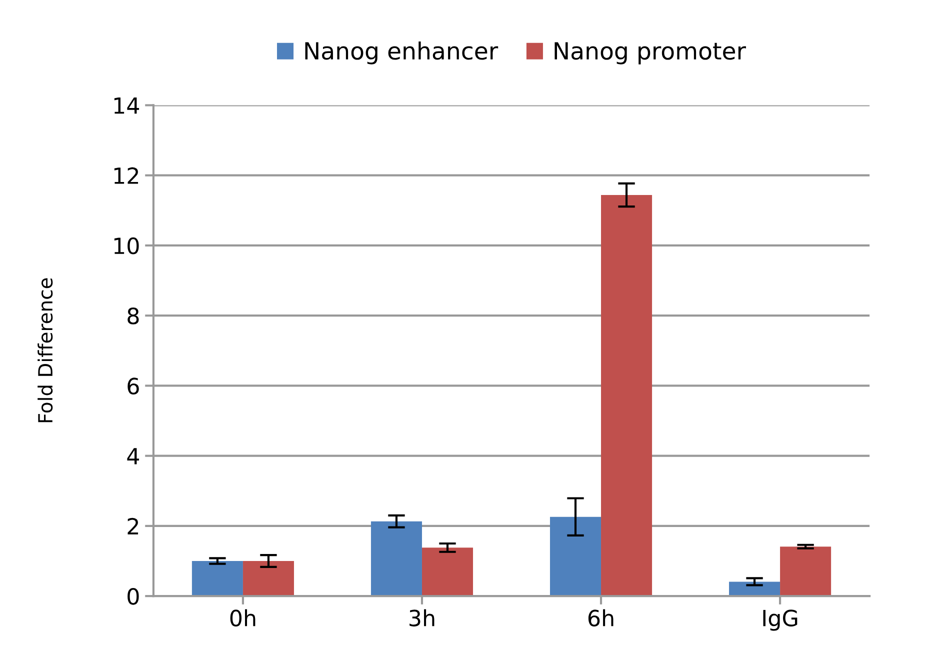  Describe the element at coordinates (133, 526) in the screenshot. I see `y-tick-label: 2` at that location.